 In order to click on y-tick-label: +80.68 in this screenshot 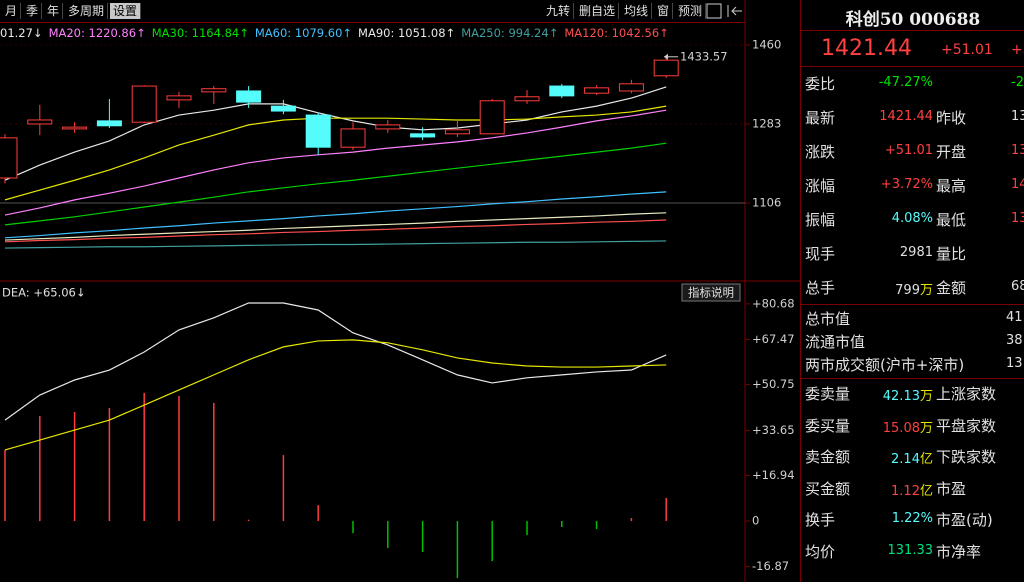, I will do `click(773, 303)`.